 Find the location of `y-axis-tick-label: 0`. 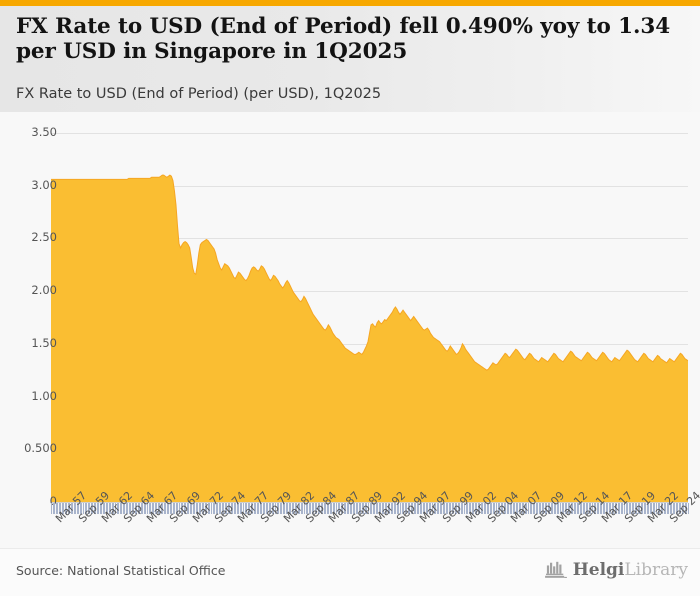

y-axis-tick-label: 0 is located at coordinates (53, 501).